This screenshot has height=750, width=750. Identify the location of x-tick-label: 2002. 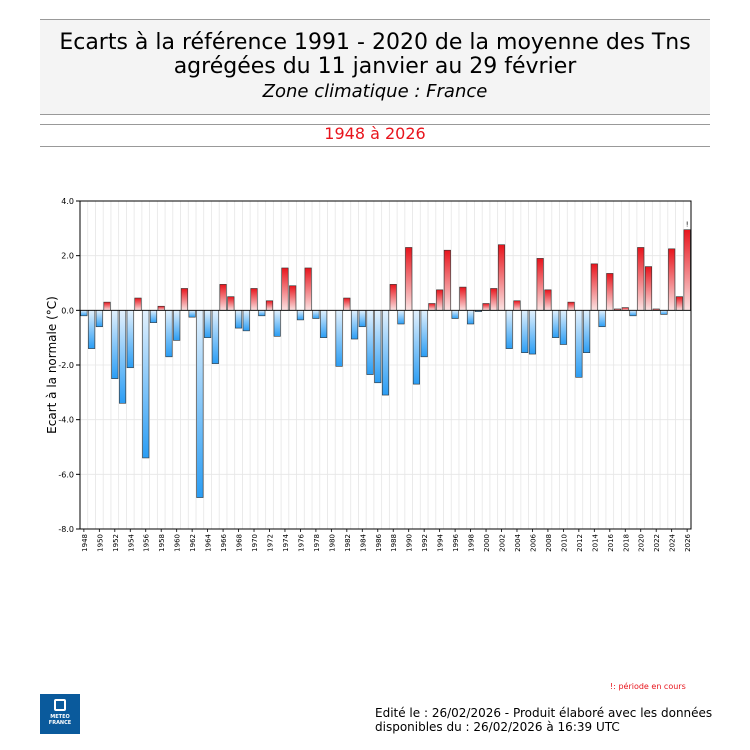
(503, 543).